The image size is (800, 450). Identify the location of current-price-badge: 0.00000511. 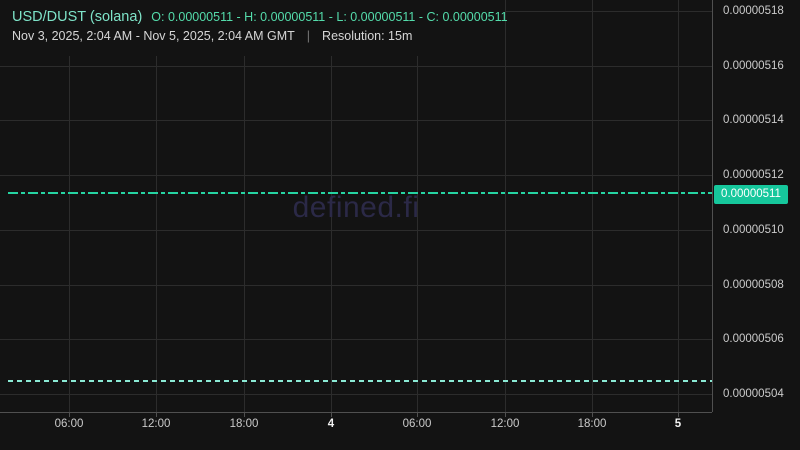
(751, 194).